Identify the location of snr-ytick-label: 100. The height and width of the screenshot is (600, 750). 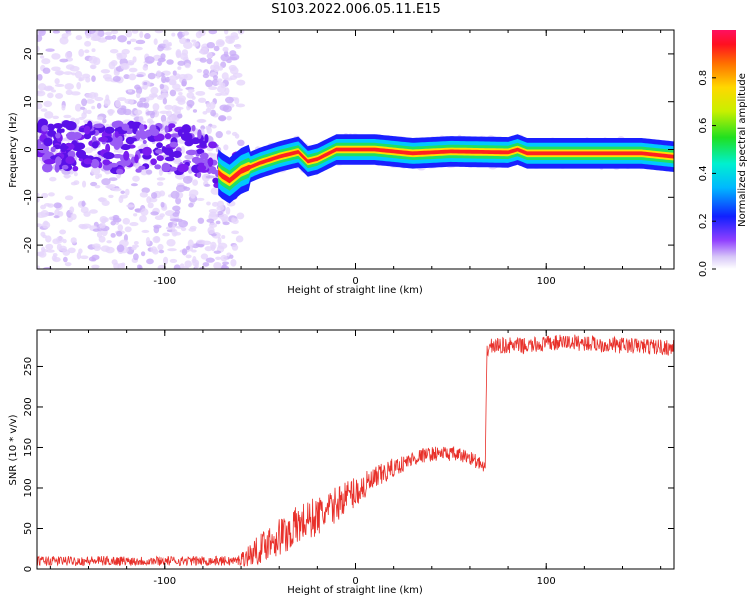
(28, 487).